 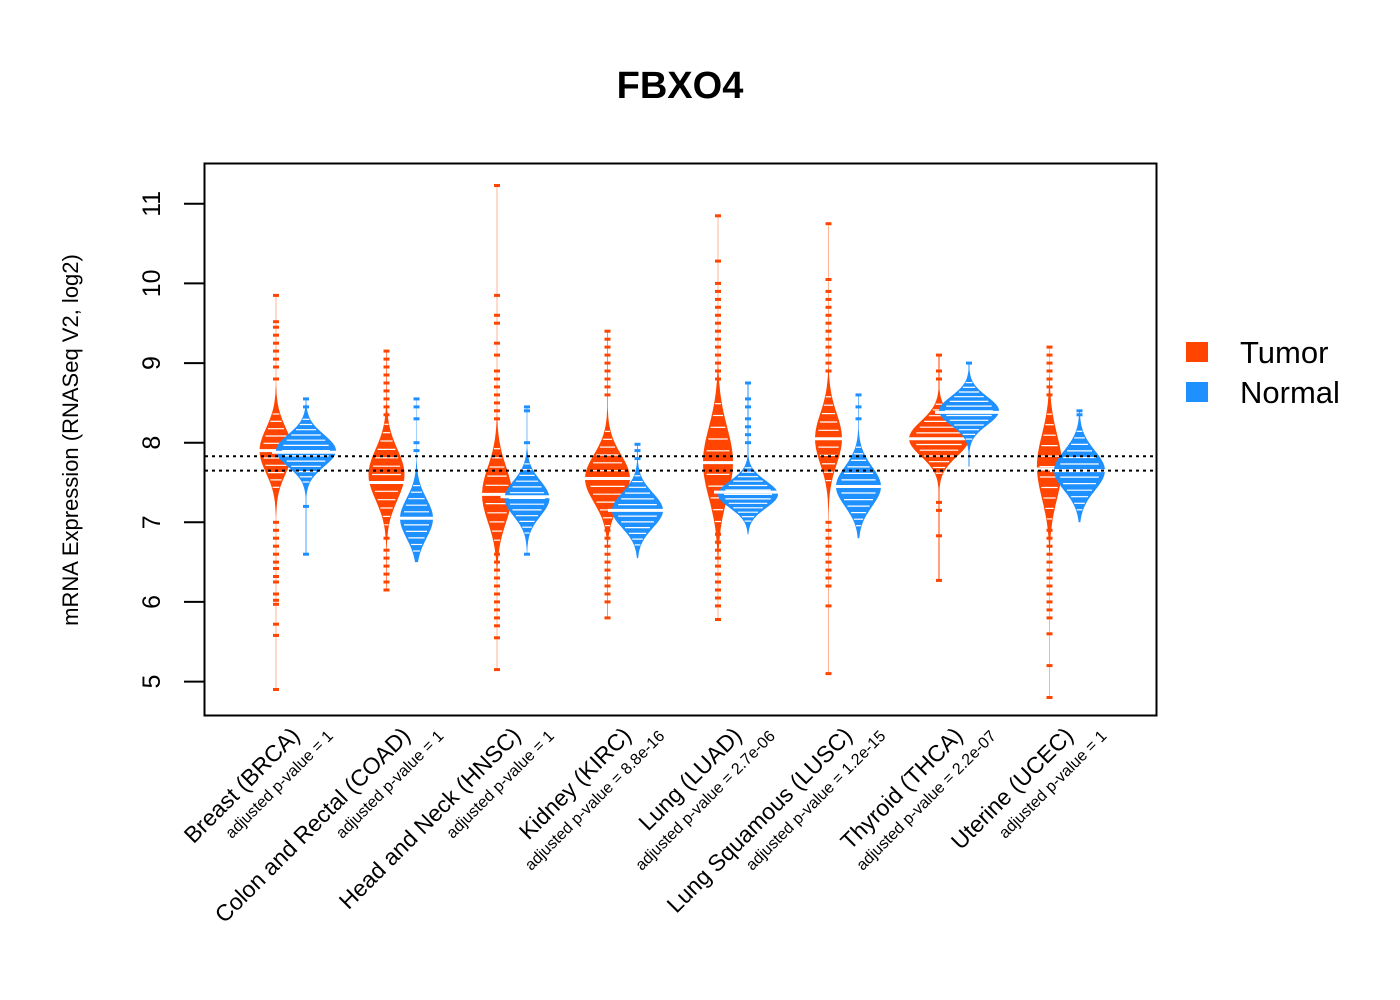 I want to click on legend-swatch-tumor, so click(x=1197, y=352).